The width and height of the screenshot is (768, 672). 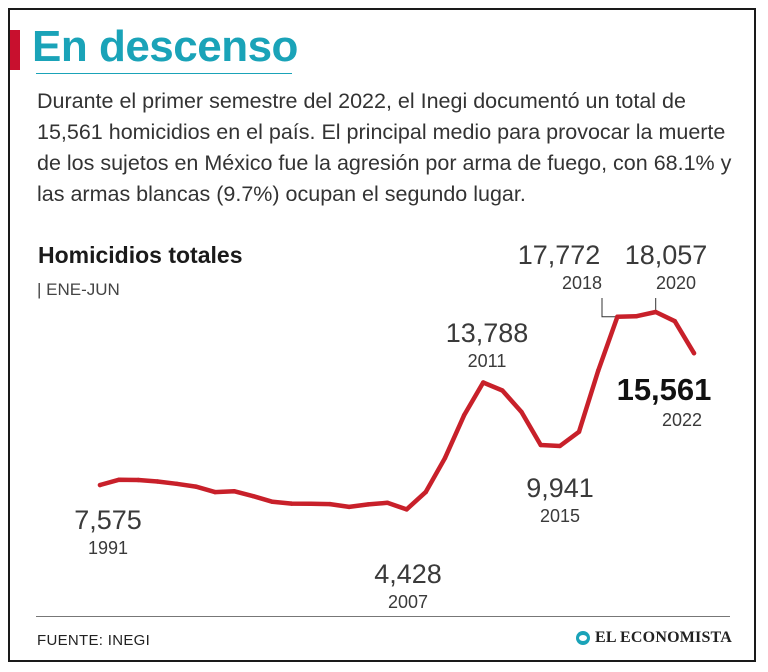 What do you see at coordinates (253, 496) in the screenshot?
I see `data-point-1999` at bounding box center [253, 496].